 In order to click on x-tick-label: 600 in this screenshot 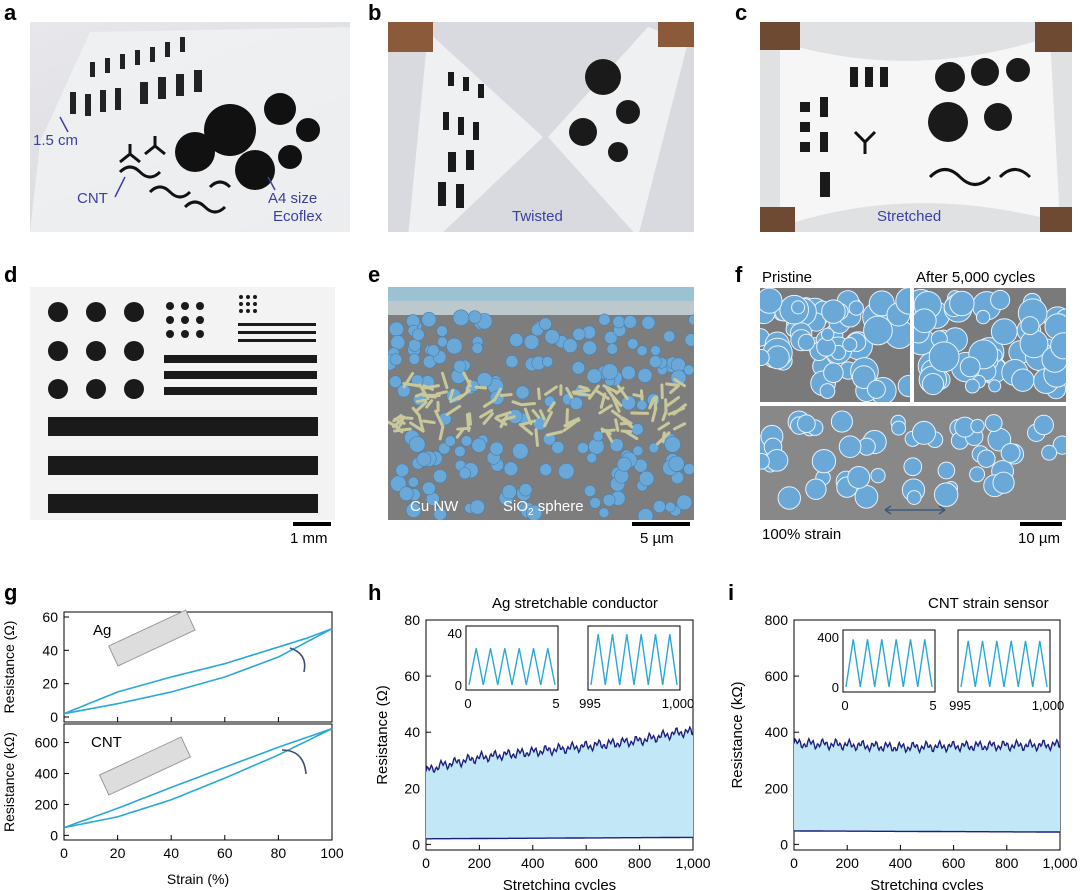, I will do `click(954, 863)`.